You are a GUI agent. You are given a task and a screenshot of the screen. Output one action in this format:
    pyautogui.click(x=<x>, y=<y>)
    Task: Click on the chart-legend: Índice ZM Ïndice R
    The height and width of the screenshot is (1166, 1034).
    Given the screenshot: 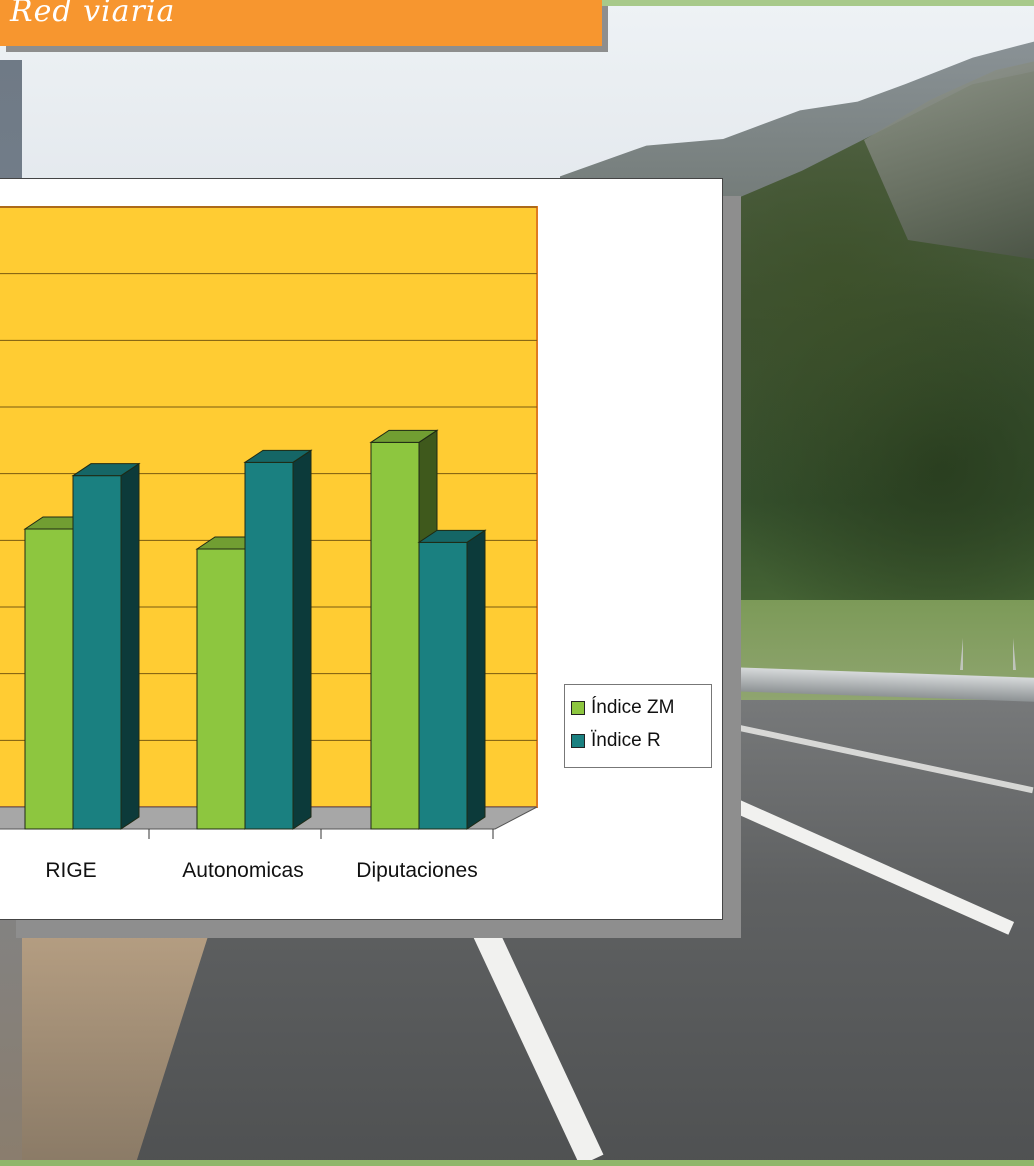 What is the action you would take?
    pyautogui.click(x=638, y=726)
    